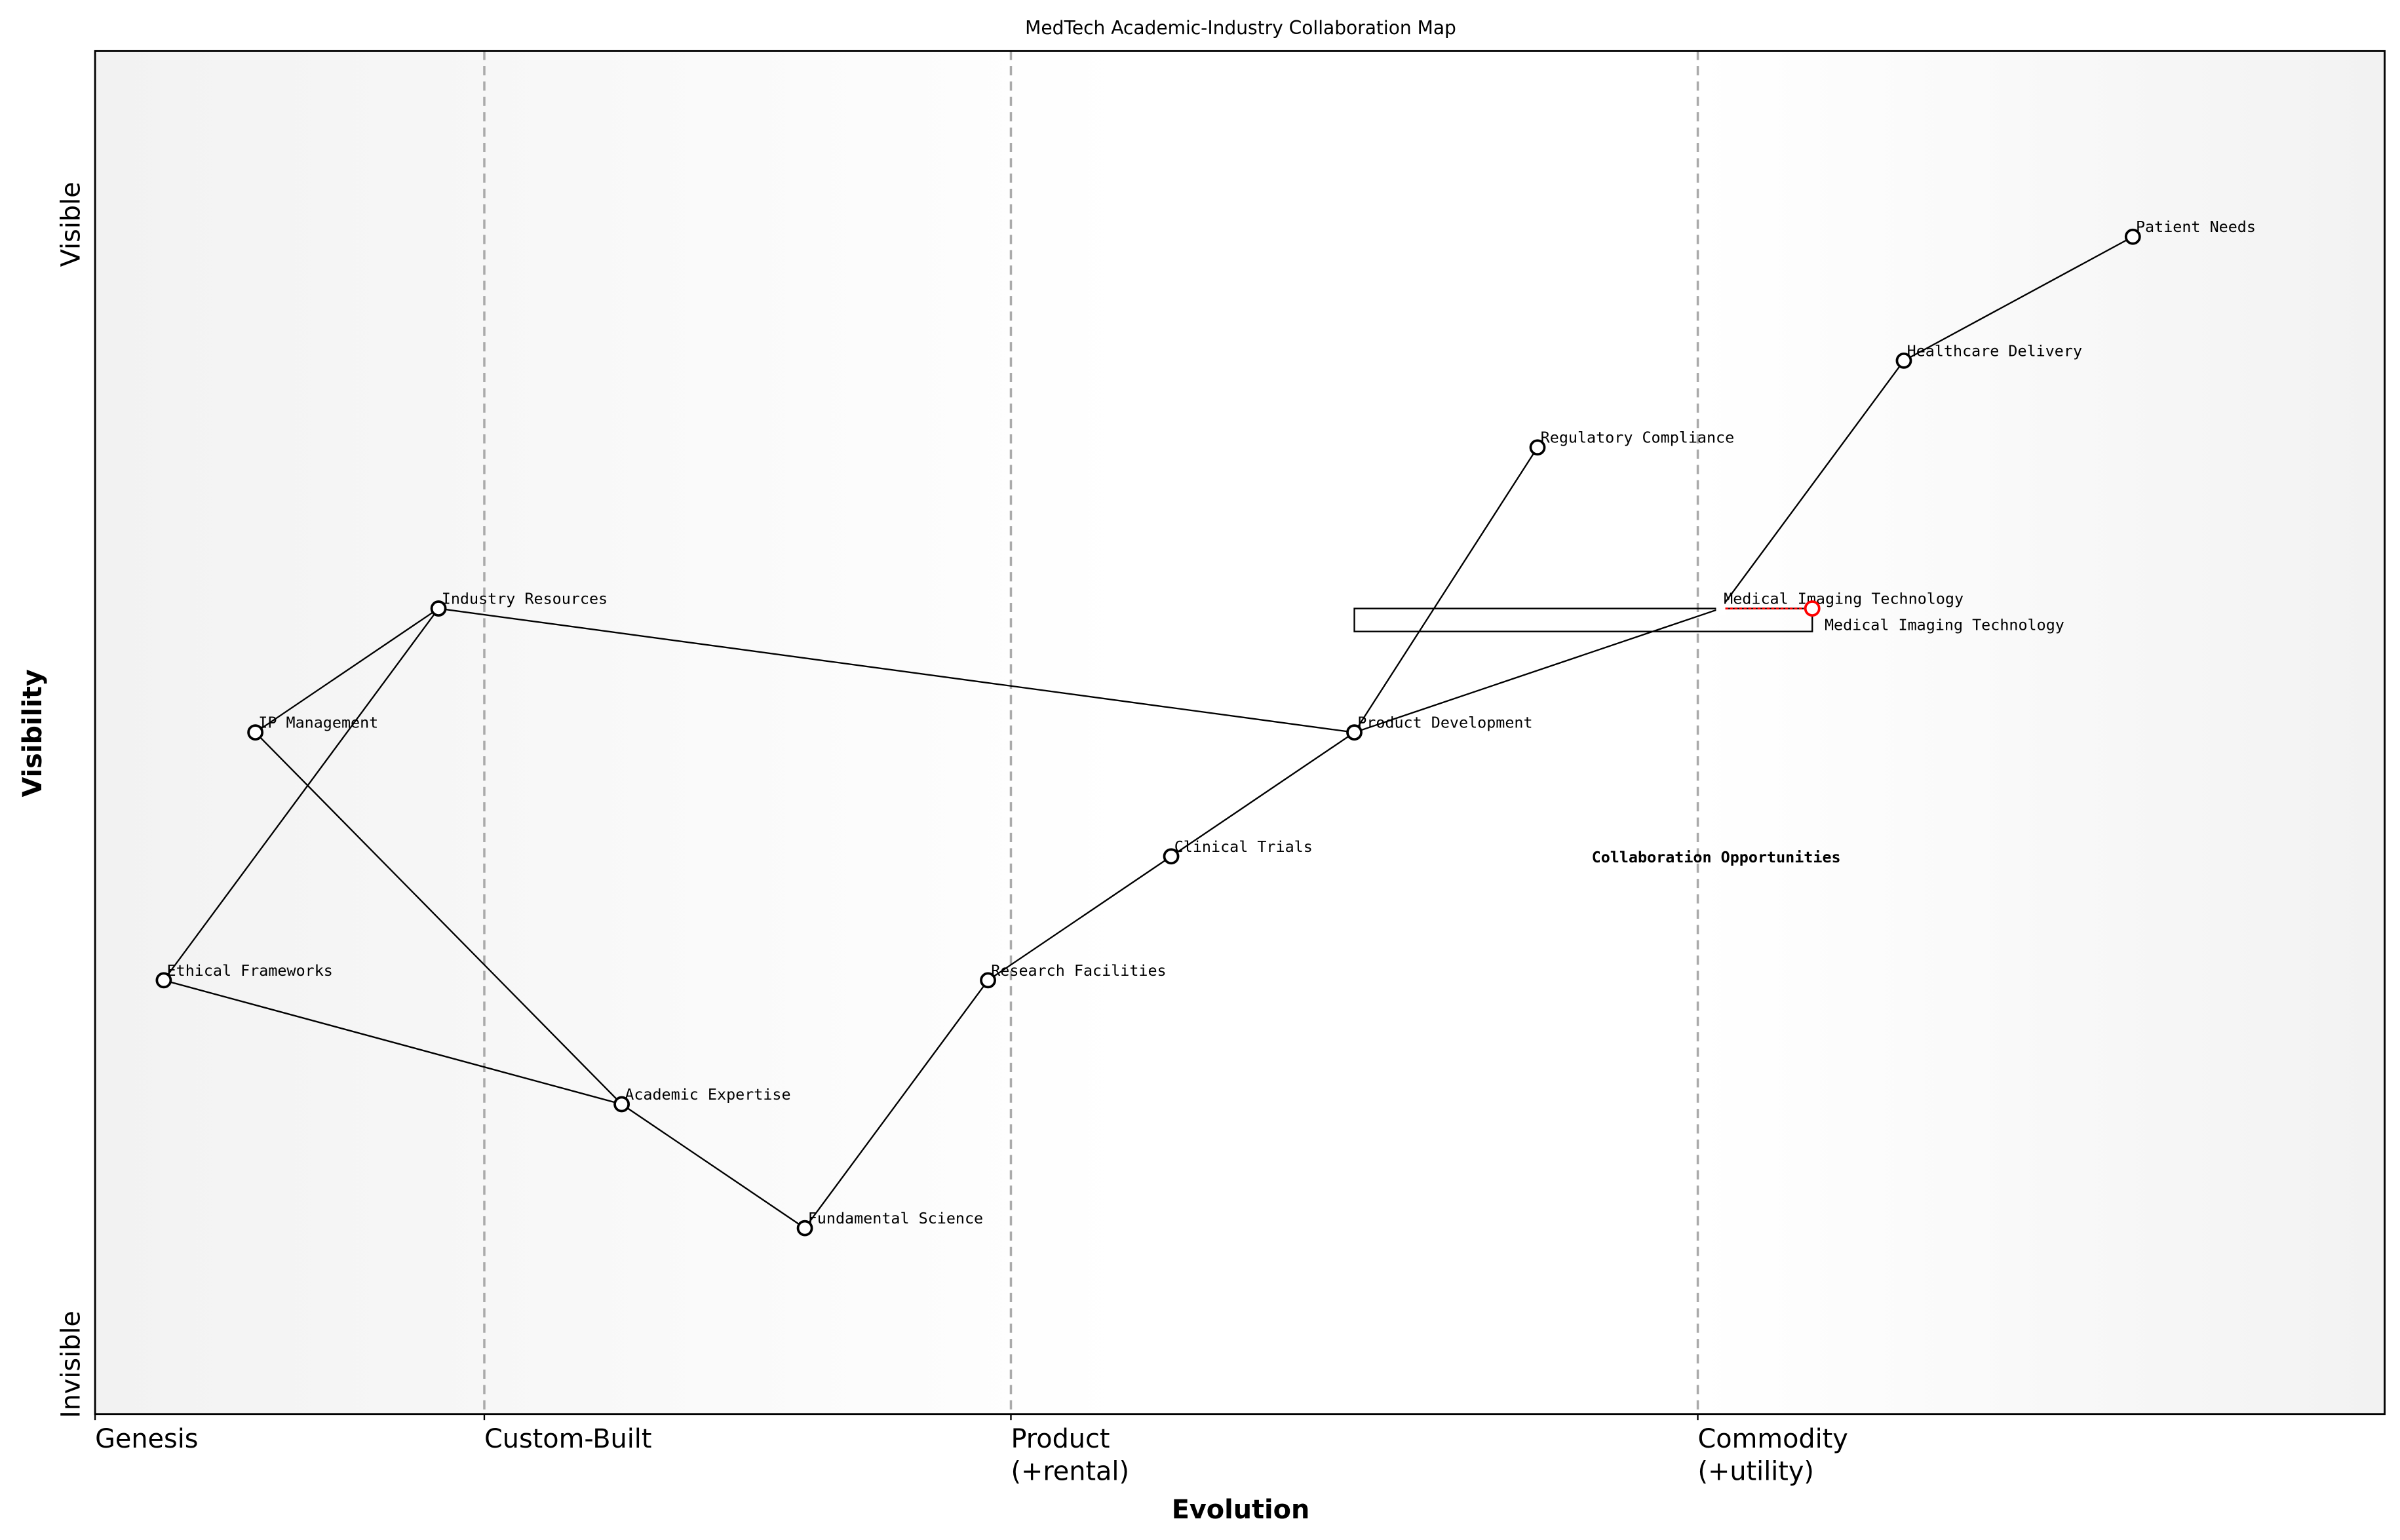 This screenshot has width=2400, height=1540. I want to click on evolved-component-point, so click(1812, 608).